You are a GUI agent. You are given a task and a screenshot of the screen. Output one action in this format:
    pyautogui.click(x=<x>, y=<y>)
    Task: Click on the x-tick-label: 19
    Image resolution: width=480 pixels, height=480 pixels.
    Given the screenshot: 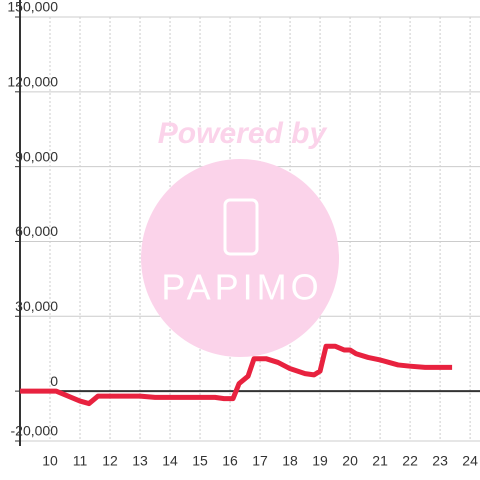 What is the action you would take?
    pyautogui.click(x=320, y=461)
    